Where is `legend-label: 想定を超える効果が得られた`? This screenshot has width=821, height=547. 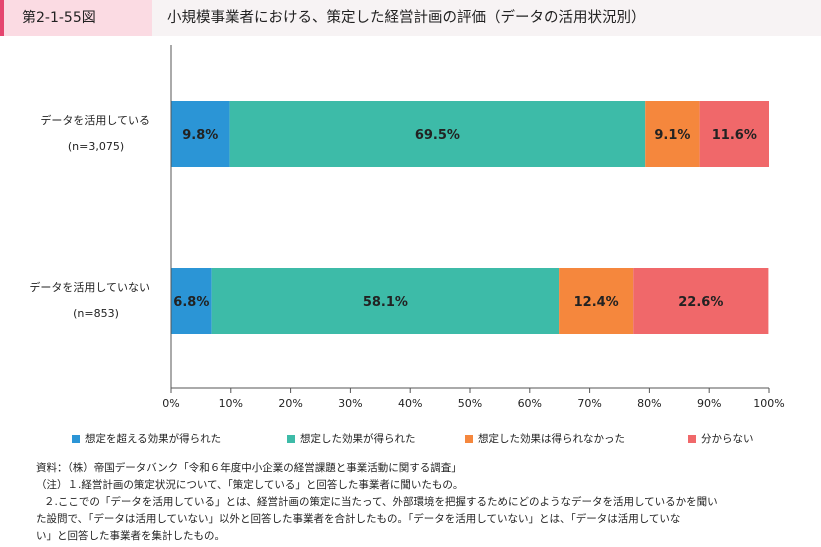
legend-label: 想定を超える効果が得られた is located at coordinates (153, 439).